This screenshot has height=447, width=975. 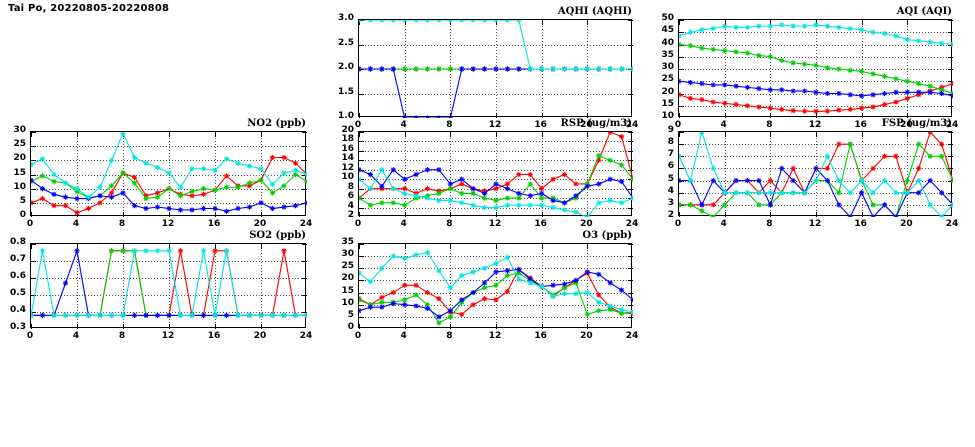 What do you see at coordinates (277, 235) in the screenshot?
I see `chart-title-so2: SO2 (ppb)` at bounding box center [277, 235].